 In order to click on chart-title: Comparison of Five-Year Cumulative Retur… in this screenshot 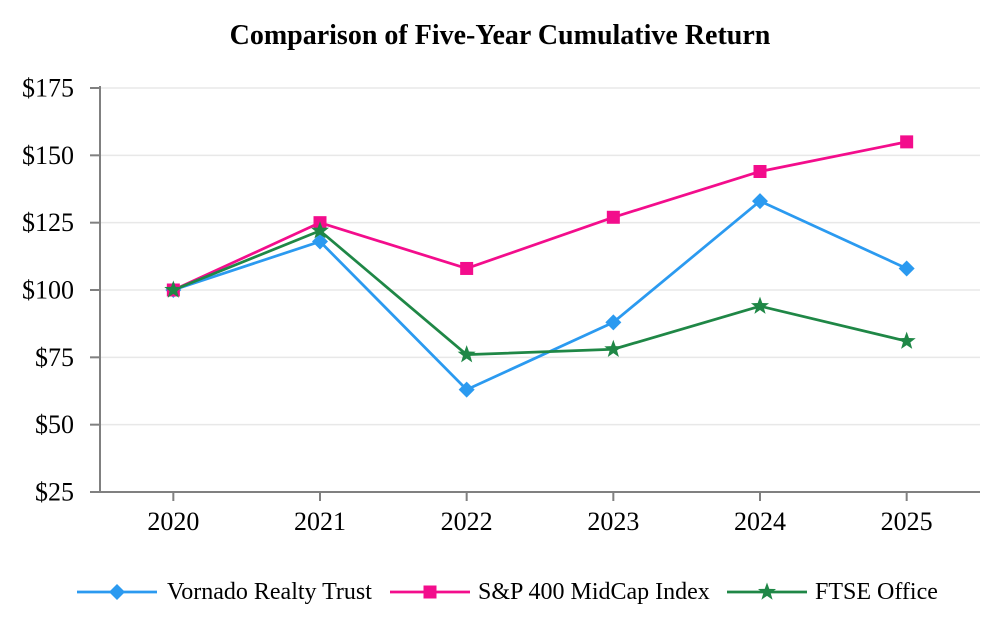, I will do `click(500, 35)`.